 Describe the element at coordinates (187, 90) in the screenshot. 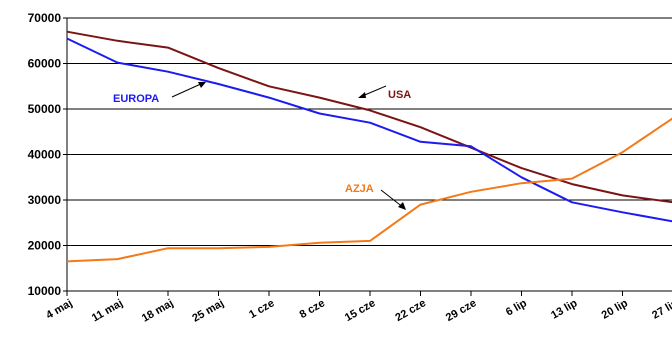

I see `europa-arrow` at that location.